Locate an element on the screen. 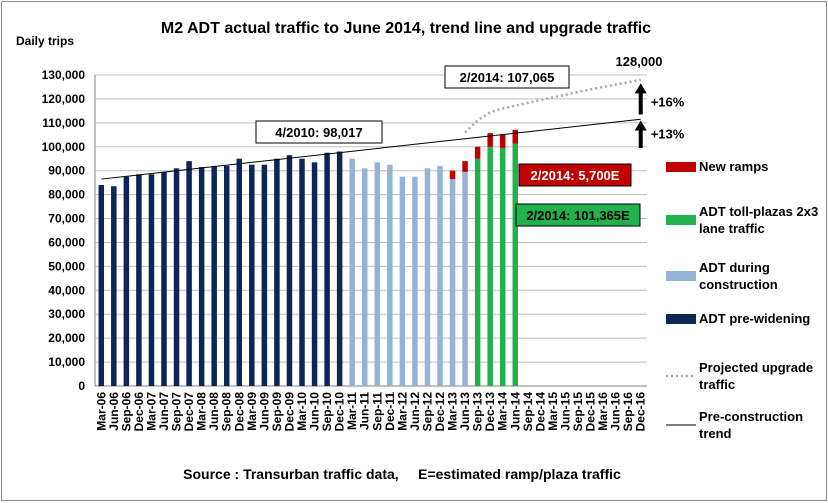  x-tick-label: Jun-06 is located at coordinates (114, 411).